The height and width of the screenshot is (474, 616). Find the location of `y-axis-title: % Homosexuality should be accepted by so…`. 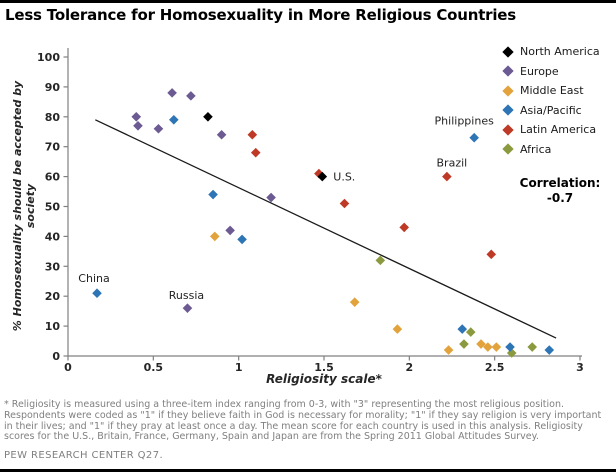

y-axis-title: % Homosexuality should be accepted by so… is located at coordinates (24, 206).